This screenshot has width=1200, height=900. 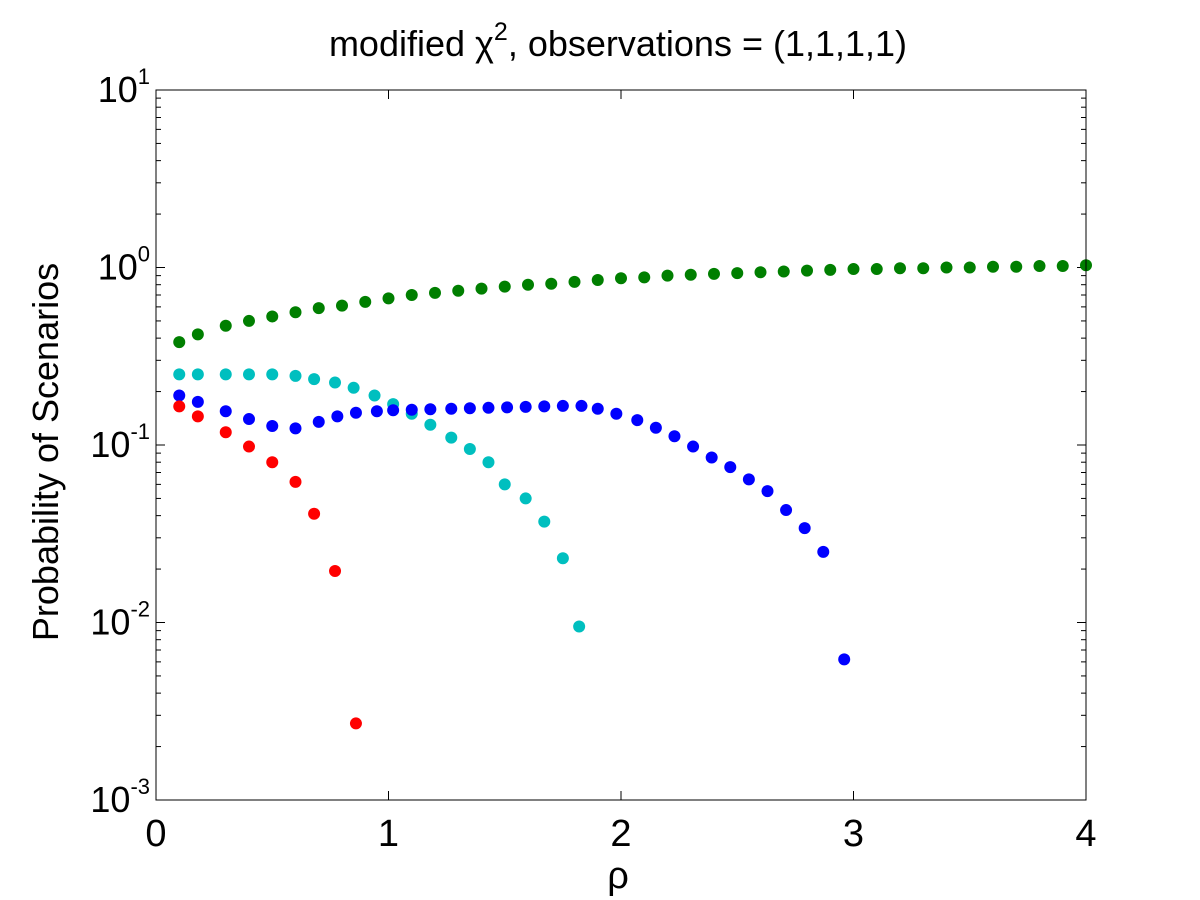 What do you see at coordinates (120, 442) in the screenshot?
I see `y-tick-label: 10⁻¹` at bounding box center [120, 442].